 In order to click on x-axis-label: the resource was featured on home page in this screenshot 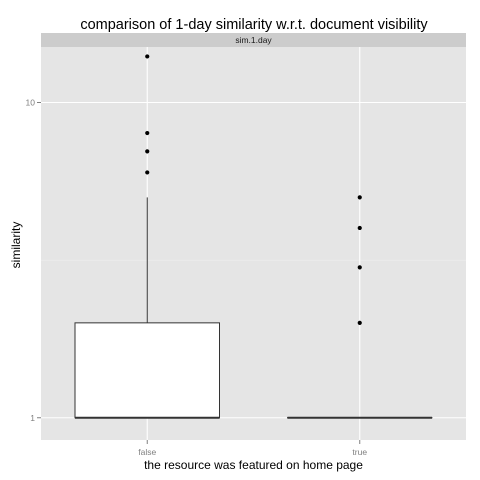, I will do `click(253, 465)`.